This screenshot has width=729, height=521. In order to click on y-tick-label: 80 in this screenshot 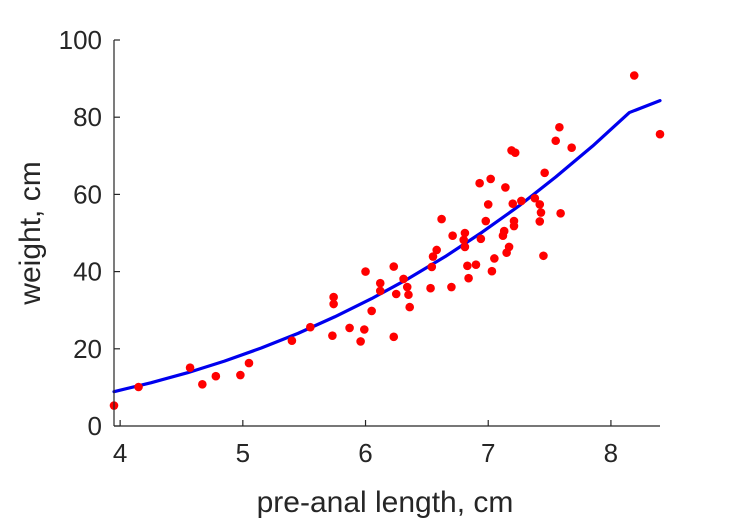, I will do `click(87, 117)`.